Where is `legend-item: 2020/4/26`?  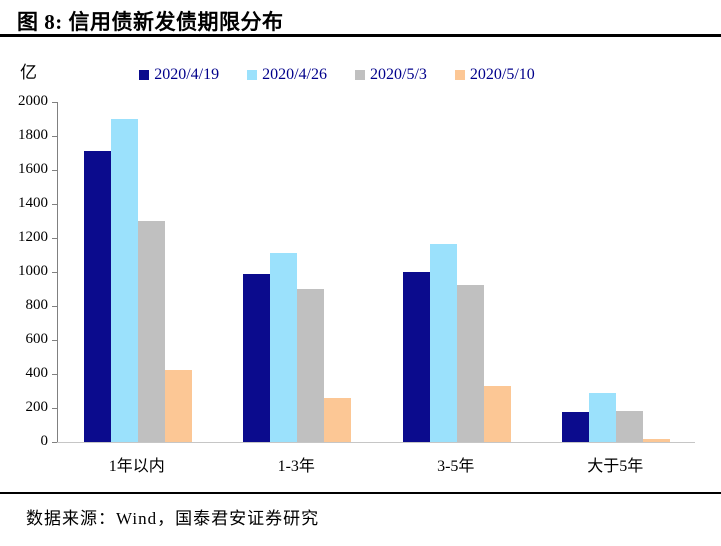 legend-item: 2020/4/26 is located at coordinates (287, 75).